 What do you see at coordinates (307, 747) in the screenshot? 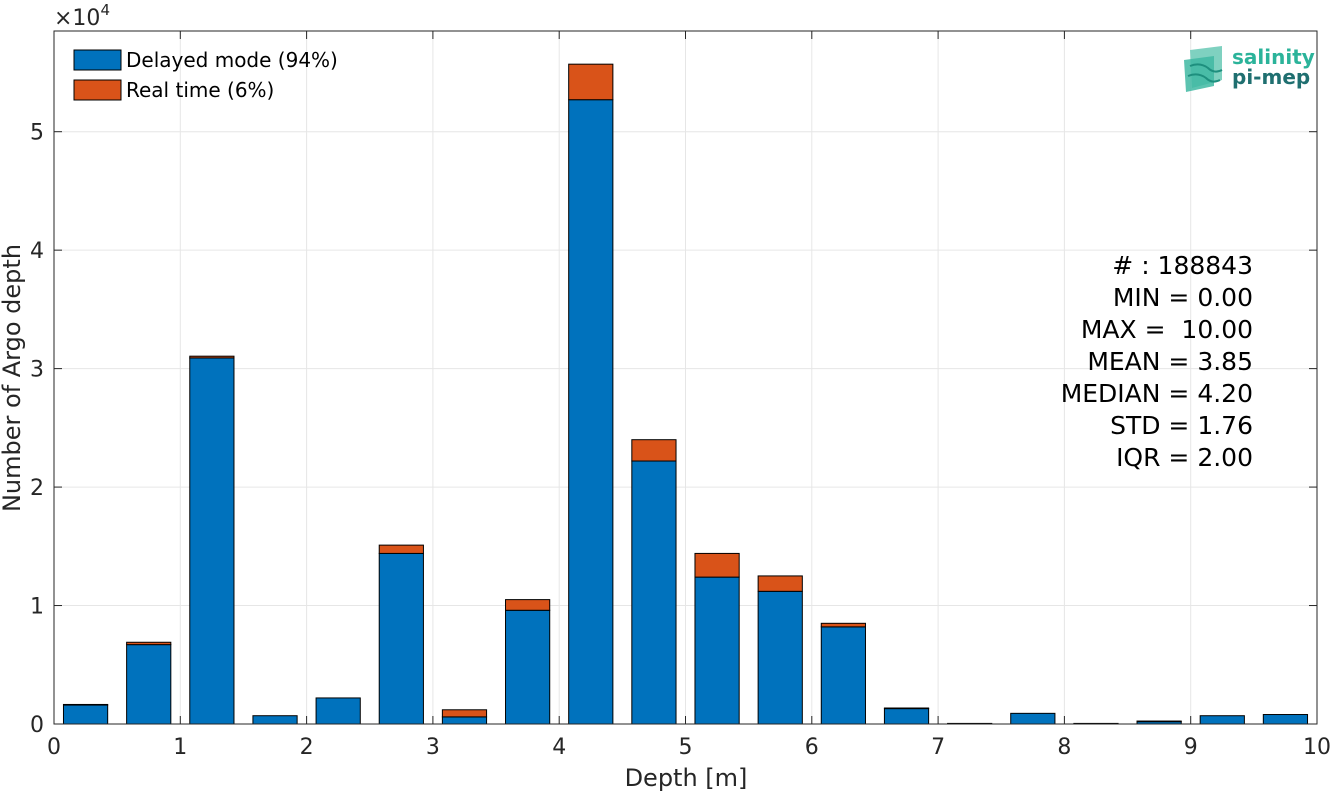
I see `x-tick-label: 2` at bounding box center [307, 747].